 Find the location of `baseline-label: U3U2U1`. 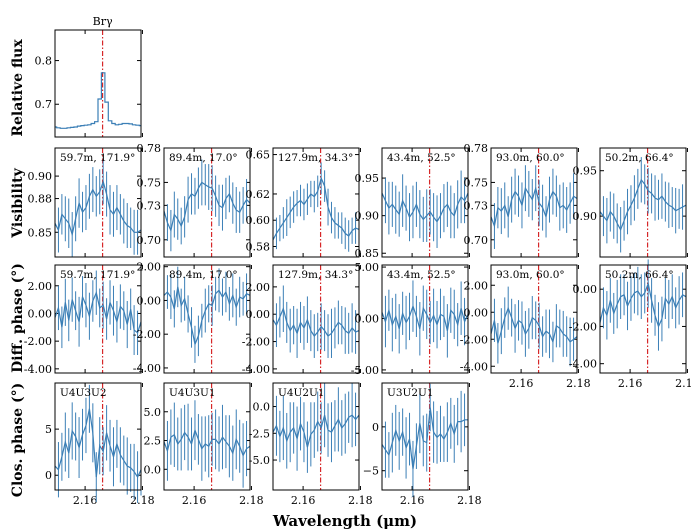

baseline-label: U3U2U1 is located at coordinates (410, 393).